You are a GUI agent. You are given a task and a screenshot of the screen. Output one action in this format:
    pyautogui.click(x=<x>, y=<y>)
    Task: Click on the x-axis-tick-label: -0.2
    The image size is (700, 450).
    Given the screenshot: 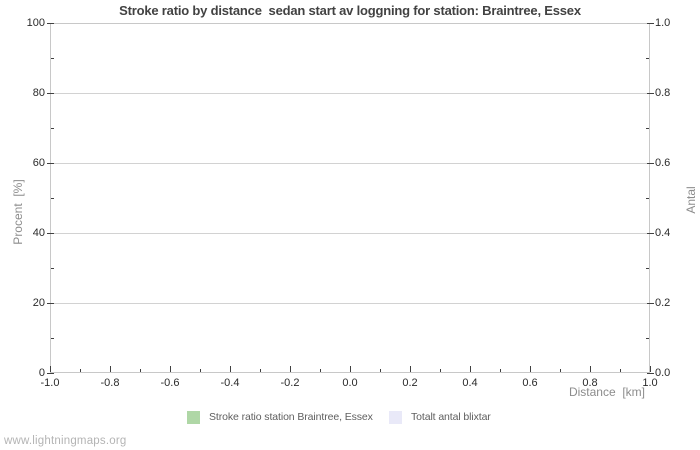 What is the action you would take?
    pyautogui.click(x=290, y=383)
    